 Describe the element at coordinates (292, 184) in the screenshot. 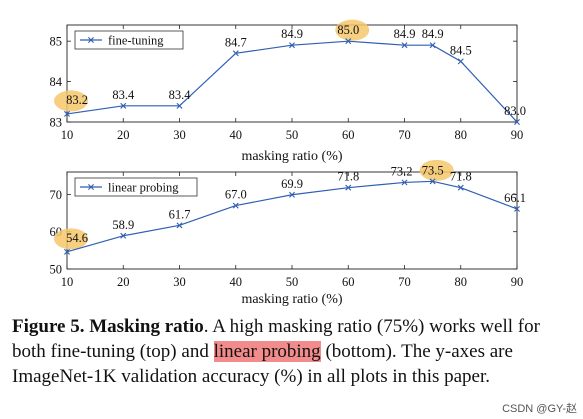

I see `data-label: 69.9` at that location.